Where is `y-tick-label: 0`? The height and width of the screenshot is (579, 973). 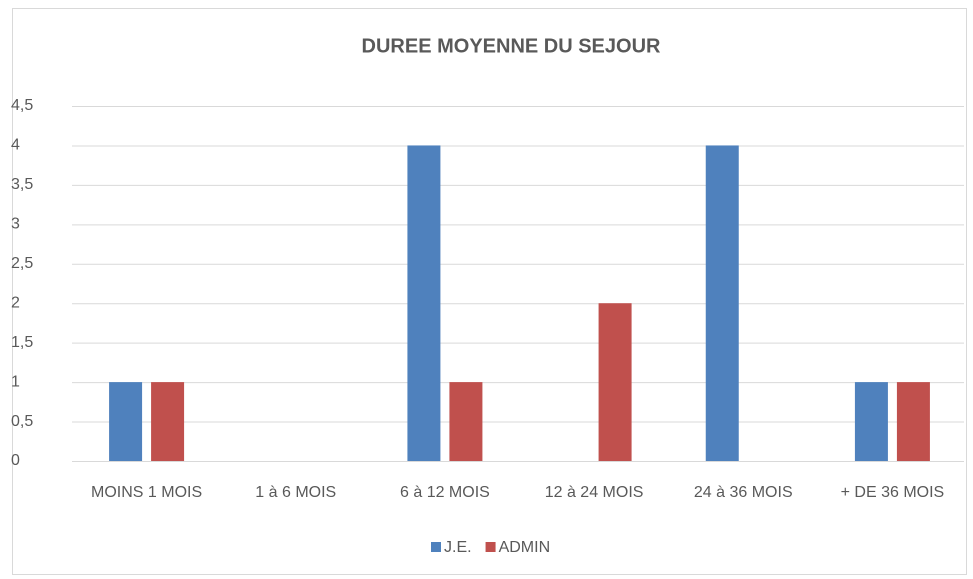
y-tick-label: 0 is located at coordinates (15, 460).